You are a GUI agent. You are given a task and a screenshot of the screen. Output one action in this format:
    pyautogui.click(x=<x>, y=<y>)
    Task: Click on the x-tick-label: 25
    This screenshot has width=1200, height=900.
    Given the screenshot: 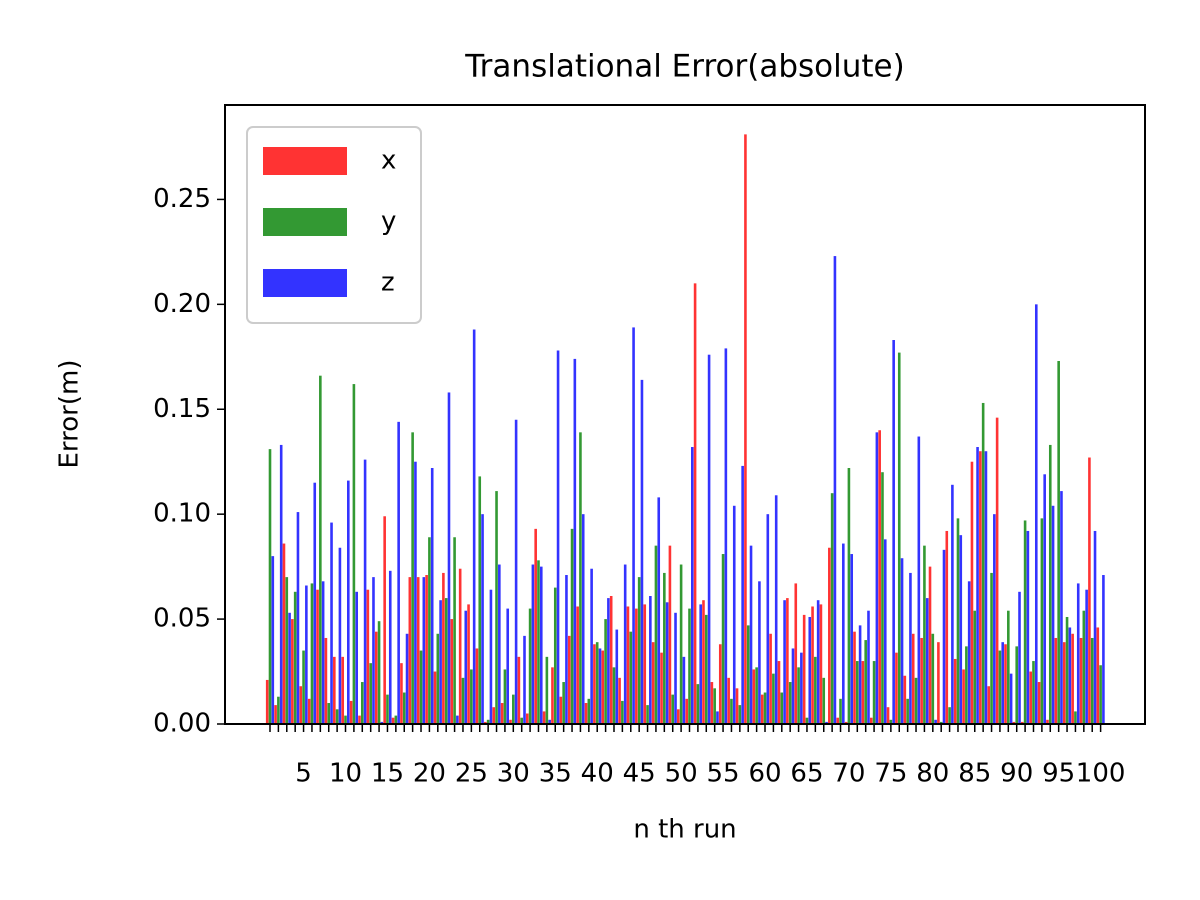 What is the action you would take?
    pyautogui.click(x=471, y=774)
    